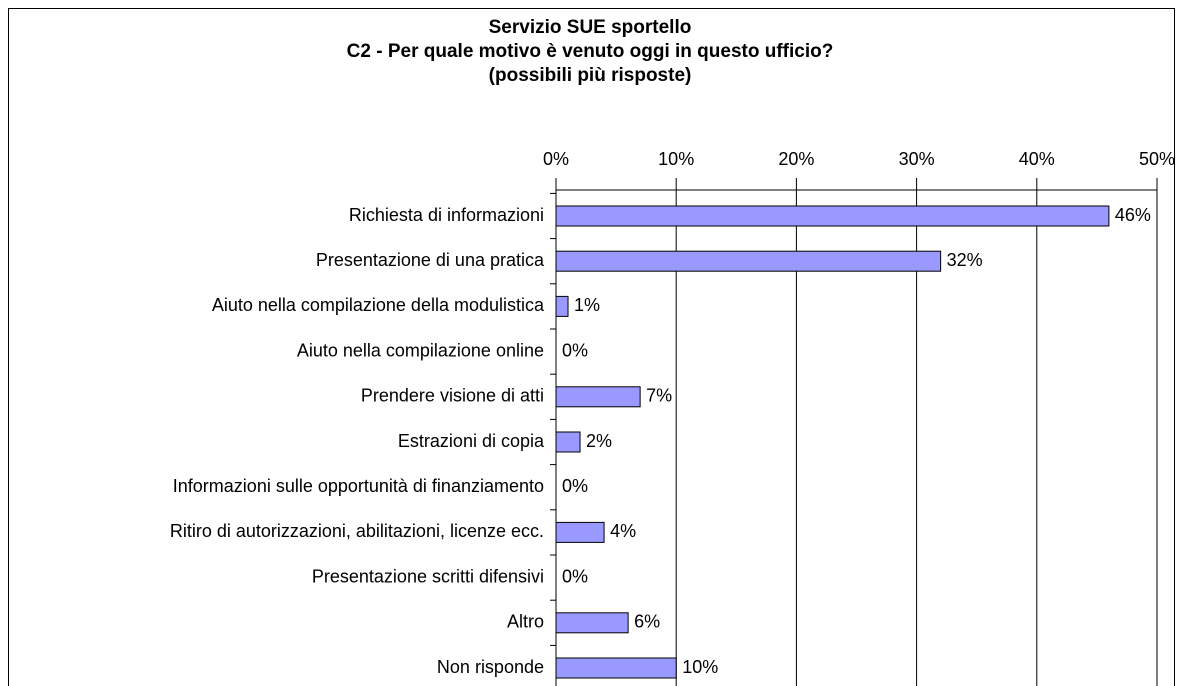 The width and height of the screenshot is (1183, 686). Describe the element at coordinates (590, 27) in the screenshot. I see `chart-title: Servizio SUE sportello` at that location.